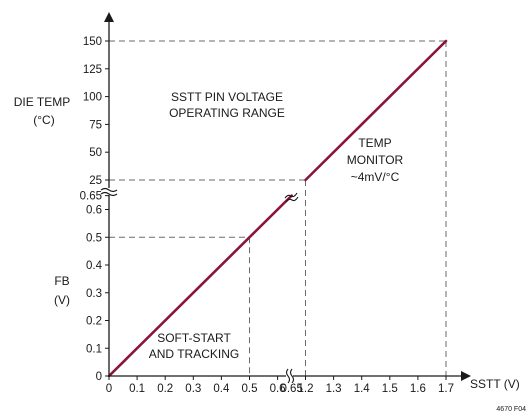 The width and height of the screenshot is (531, 415). Describe the element at coordinates (95, 125) in the screenshot. I see `y-tick-label: 75` at that location.